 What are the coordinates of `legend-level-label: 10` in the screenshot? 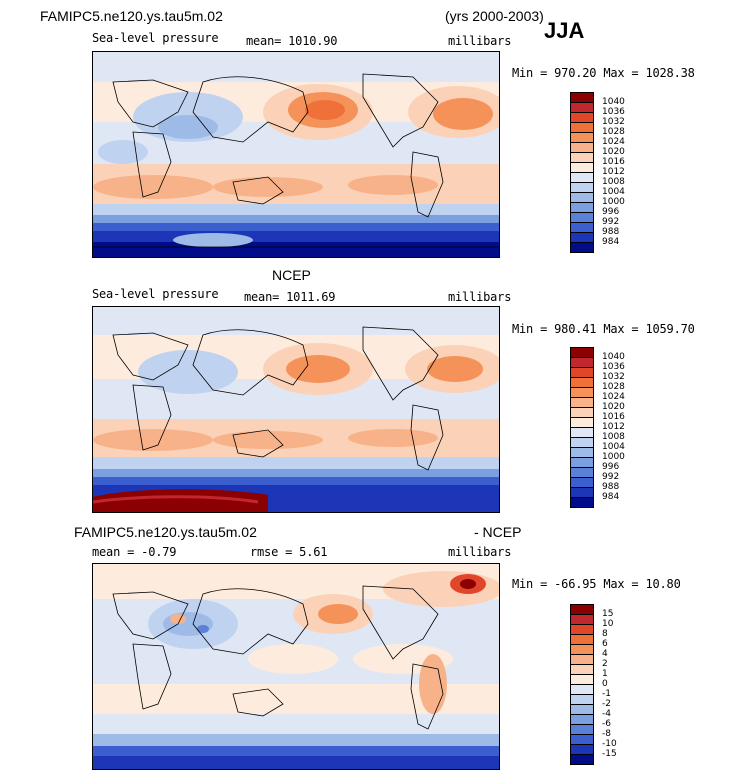 It's located at (608, 624).